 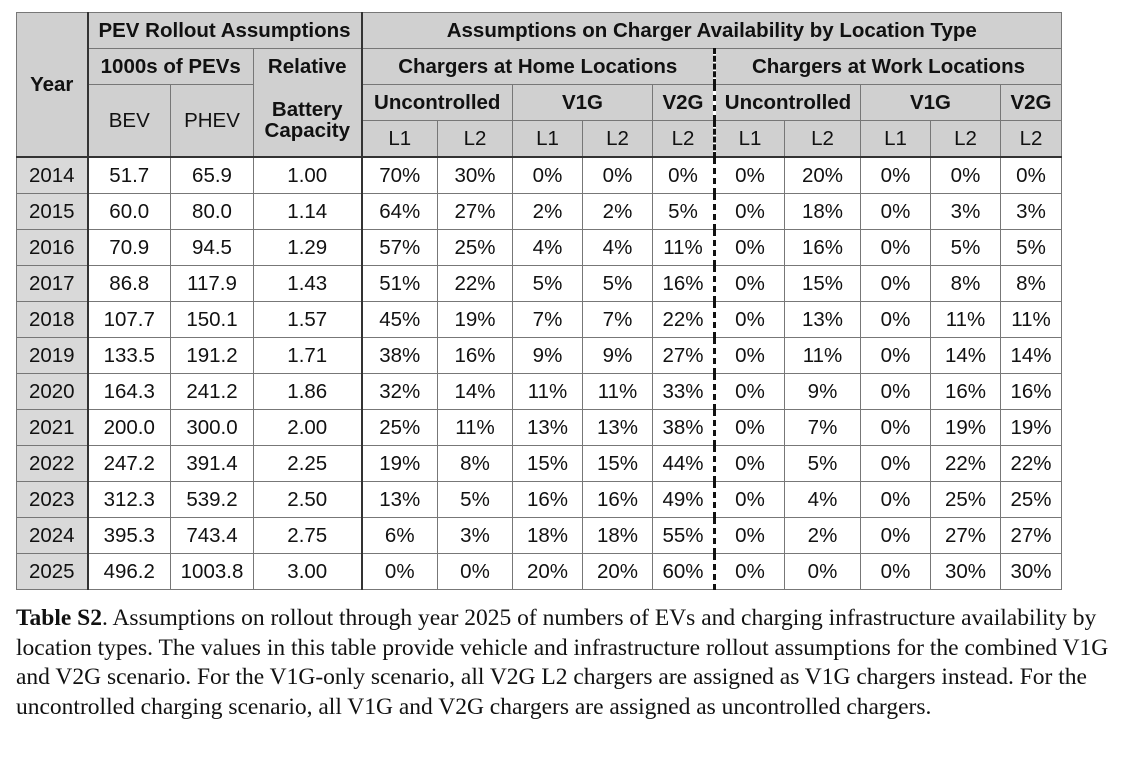 What do you see at coordinates (617, 571) in the screenshot?
I see `home-v1g-l2-cell: 20%` at bounding box center [617, 571].